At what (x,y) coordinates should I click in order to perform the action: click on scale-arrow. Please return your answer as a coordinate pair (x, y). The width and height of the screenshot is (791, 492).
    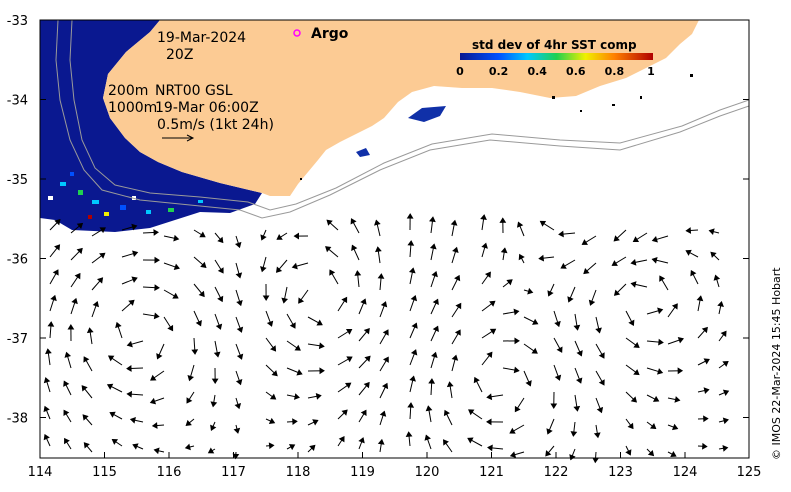
    Looking at the image, I should click on (178, 138).